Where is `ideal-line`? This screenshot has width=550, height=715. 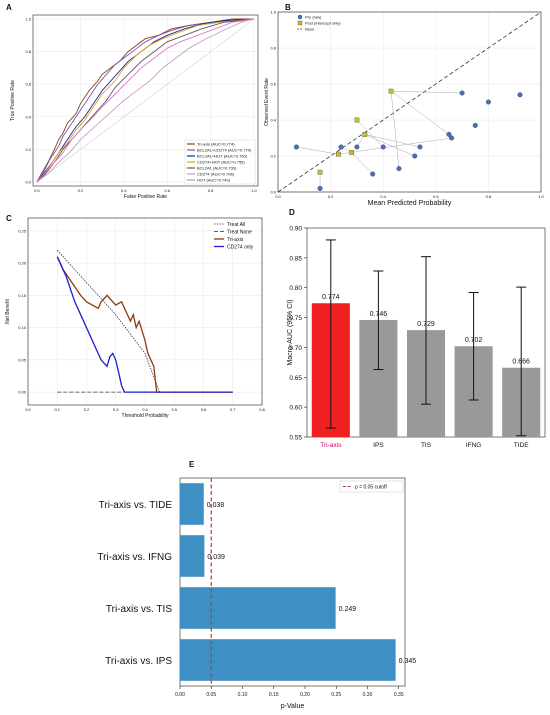 ideal-line is located at coordinates (409, 102).